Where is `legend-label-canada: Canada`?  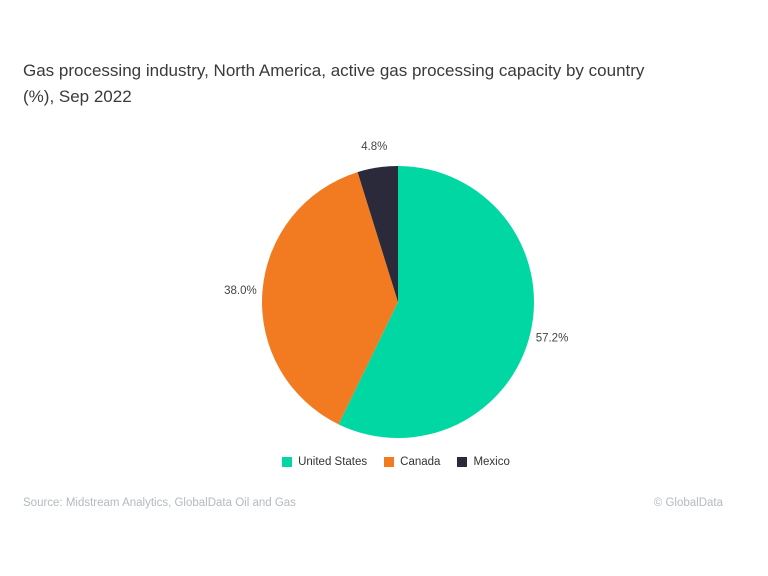
legend-label-canada: Canada is located at coordinates (420, 462).